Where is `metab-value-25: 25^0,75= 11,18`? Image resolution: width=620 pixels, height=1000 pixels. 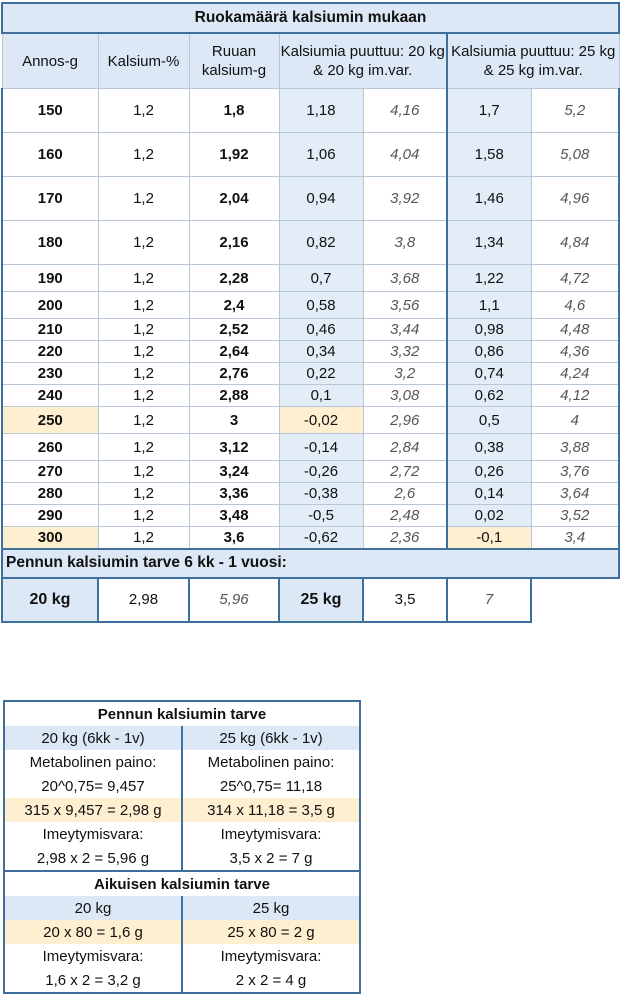
metab-value-25: 25^0,75= 11,18 is located at coordinates (271, 786).